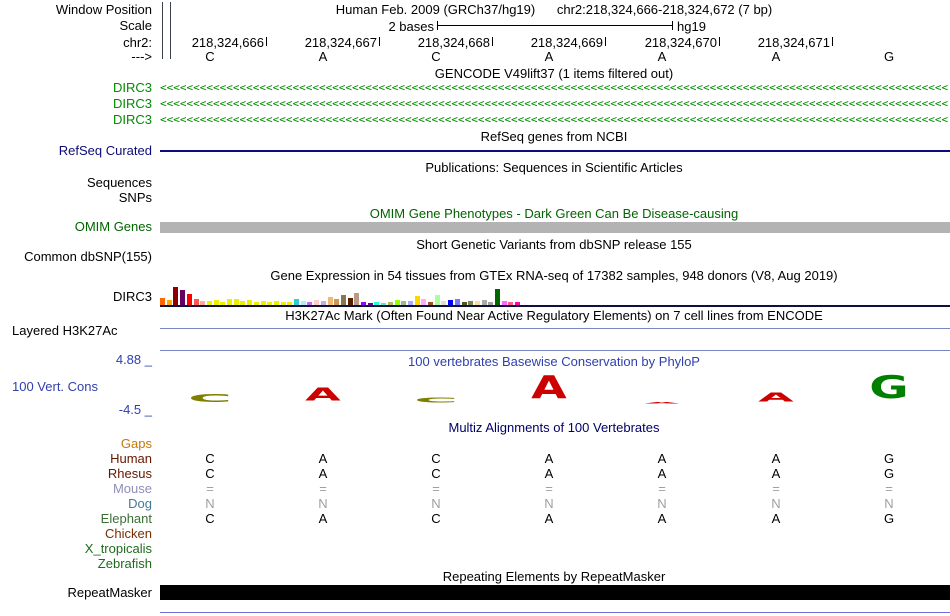 The height and width of the screenshot is (616, 950). Describe the element at coordinates (662, 488) in the screenshot. I see `alignment-base: =` at that location.